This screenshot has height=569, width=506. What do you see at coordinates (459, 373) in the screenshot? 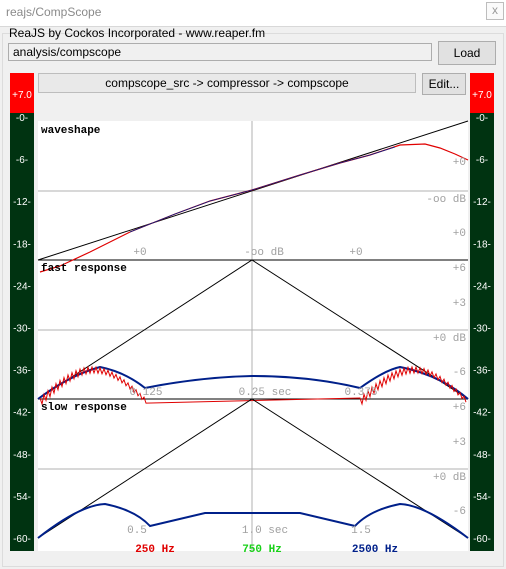
I see `fast-r4-label: -6` at bounding box center [459, 373].